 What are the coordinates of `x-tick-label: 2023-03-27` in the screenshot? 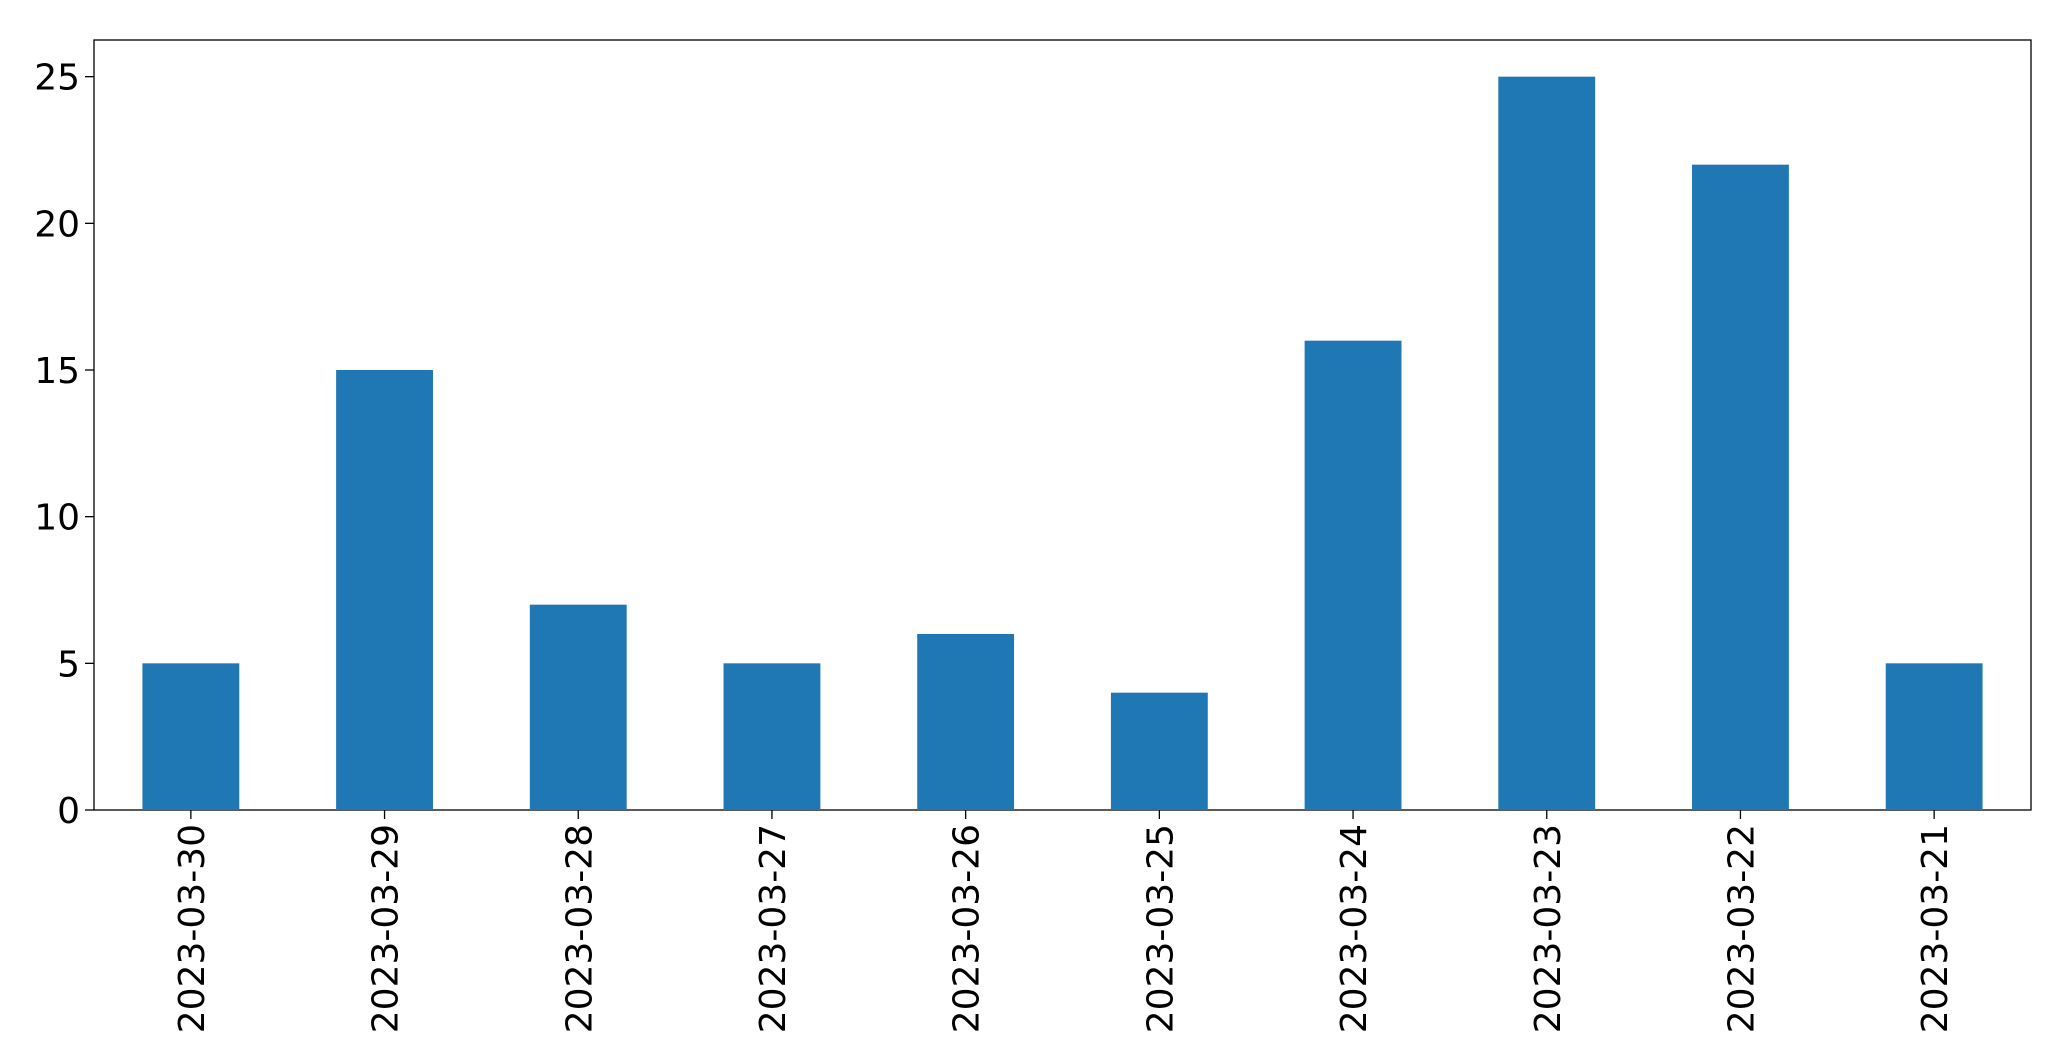 It's located at (773, 928).